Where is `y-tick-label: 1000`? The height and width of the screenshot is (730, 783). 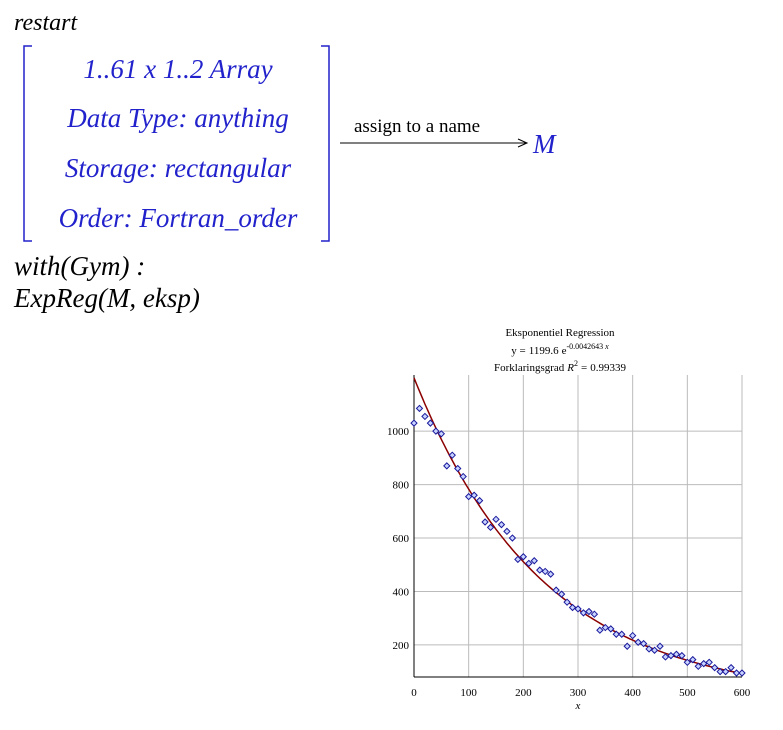 y-tick-label: 1000 is located at coordinates (398, 432).